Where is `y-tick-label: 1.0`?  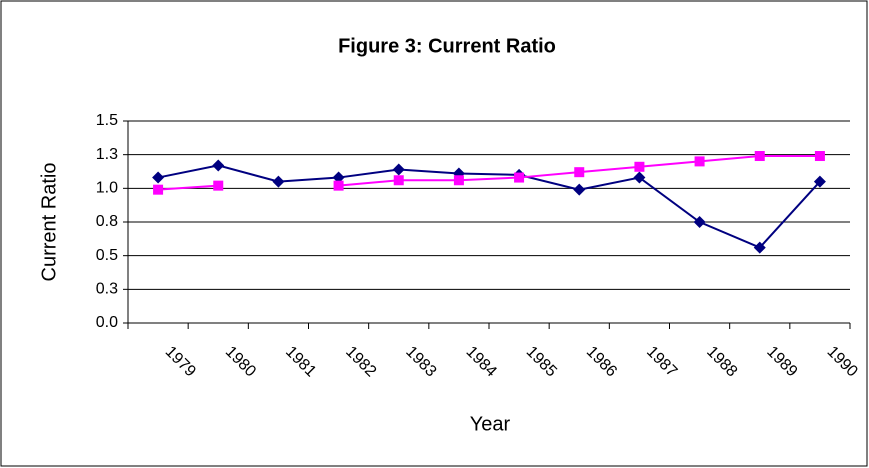 y-tick-label: 1.0 is located at coordinates (107, 188).